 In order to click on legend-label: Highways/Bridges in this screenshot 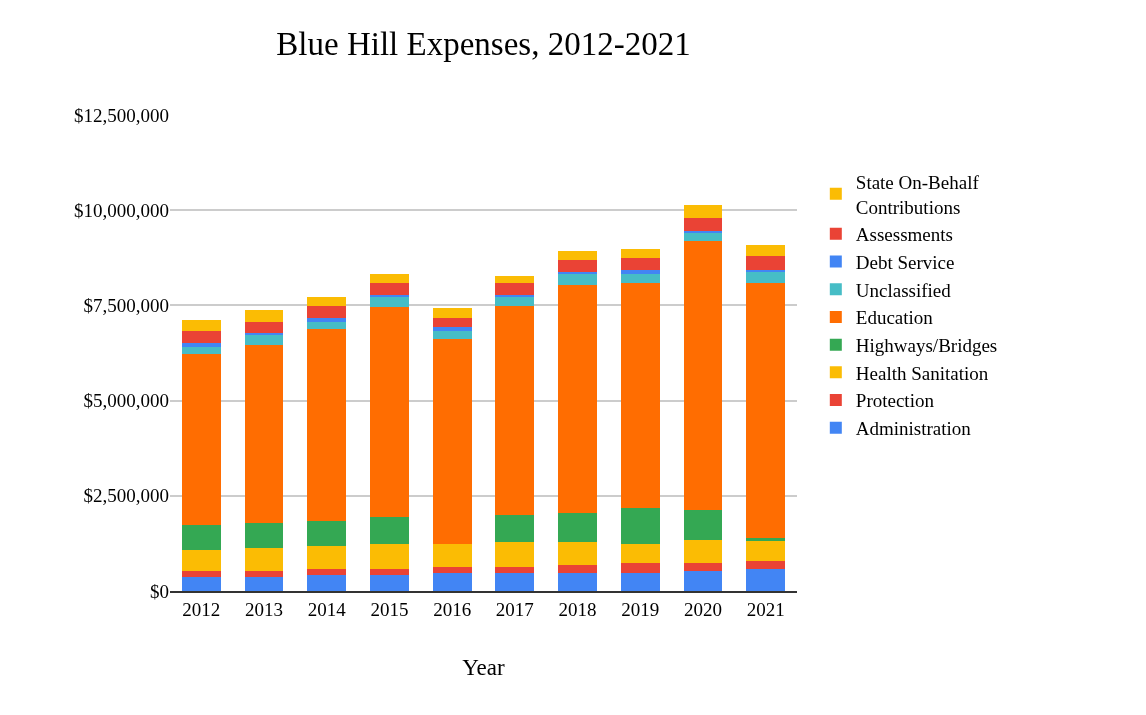, I will do `click(926, 346)`.